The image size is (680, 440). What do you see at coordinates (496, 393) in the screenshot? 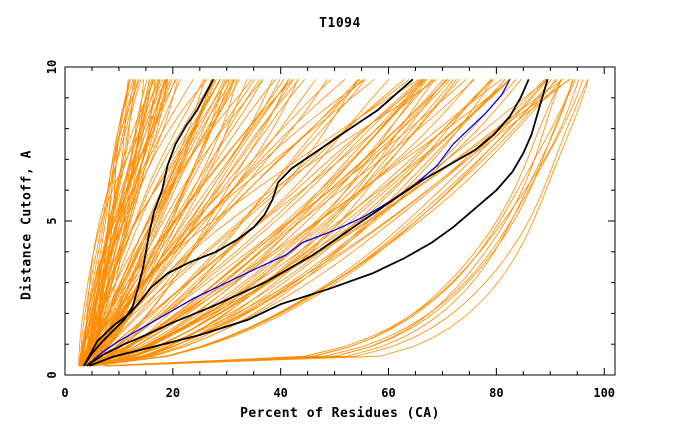
I see `x-tick-label: 80` at bounding box center [496, 393].